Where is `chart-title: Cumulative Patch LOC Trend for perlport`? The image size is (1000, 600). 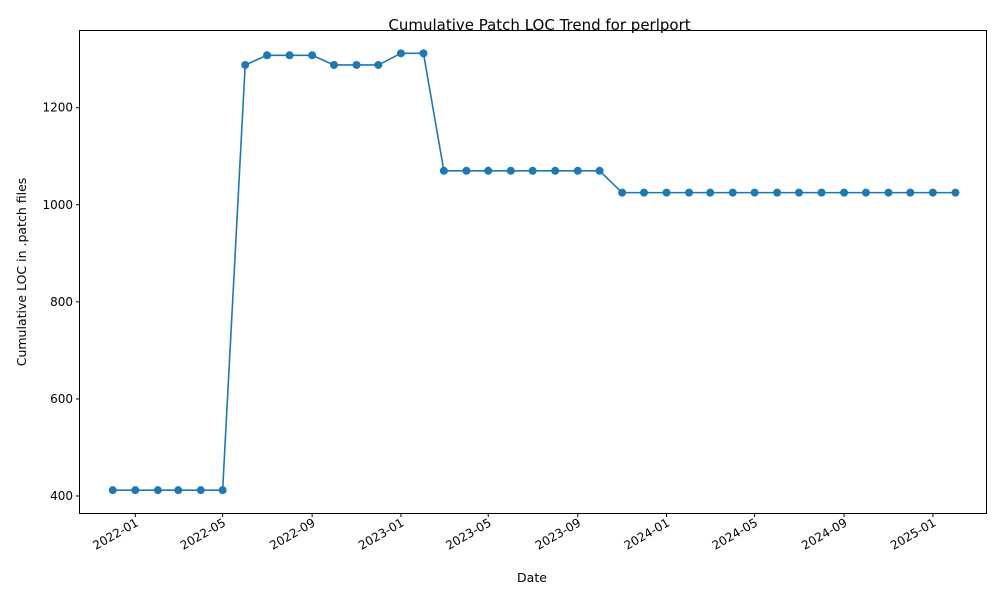
chart-title: Cumulative Patch LOC Trend for perlport is located at coordinates (539, 25).